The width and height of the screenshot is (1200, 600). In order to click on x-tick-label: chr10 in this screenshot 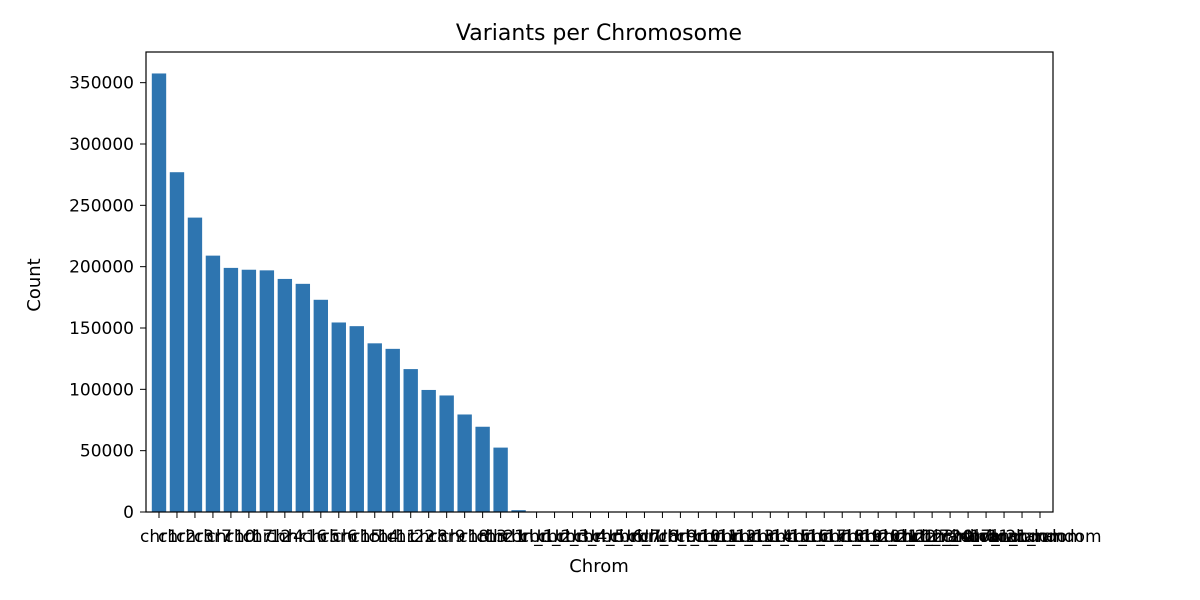, I will do `click(231, 537)`.